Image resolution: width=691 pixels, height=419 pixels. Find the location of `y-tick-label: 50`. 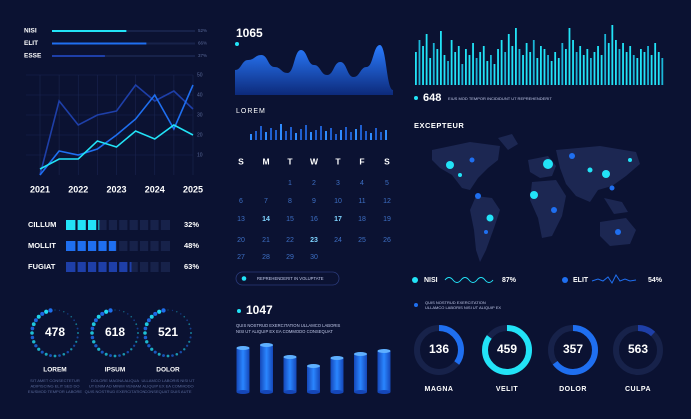

y-tick-label: 50 is located at coordinates (200, 75).